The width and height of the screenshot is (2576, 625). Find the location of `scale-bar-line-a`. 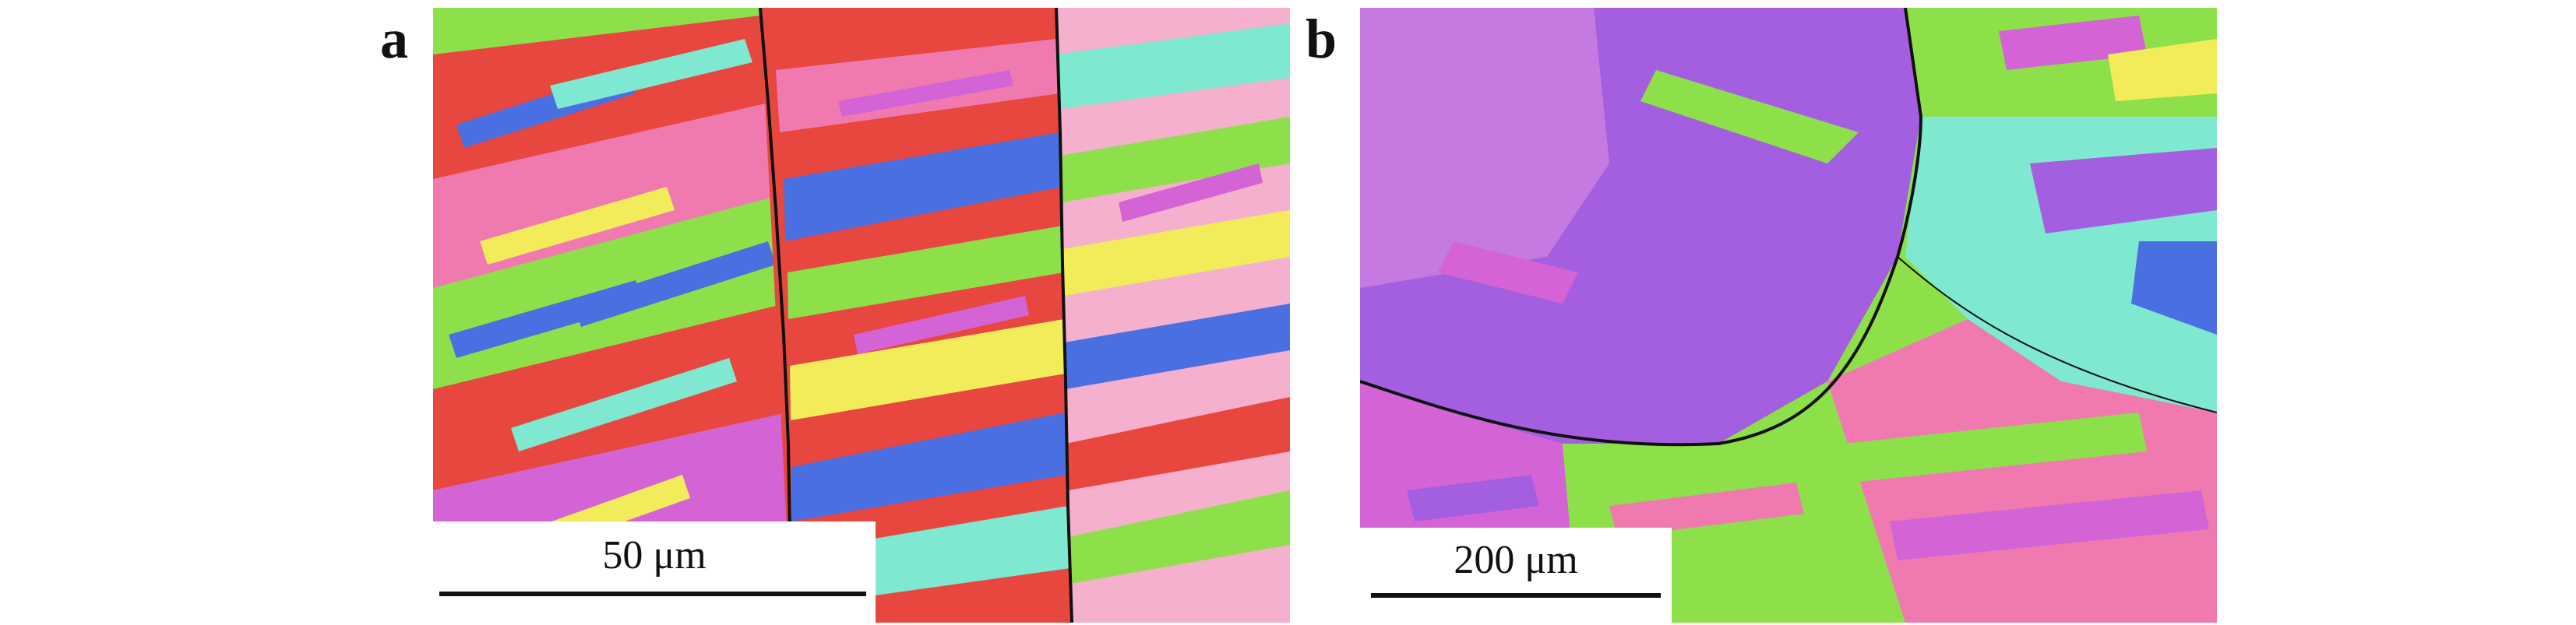

scale-bar-line-a is located at coordinates (652, 594).